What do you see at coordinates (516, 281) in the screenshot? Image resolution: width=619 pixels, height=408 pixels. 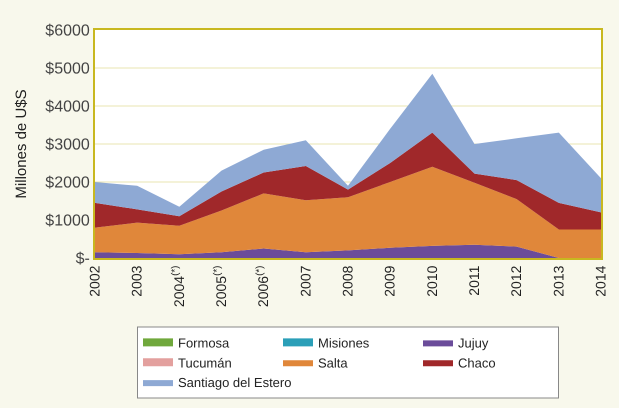 I see `x-tick-label: 2012` at bounding box center [516, 281].